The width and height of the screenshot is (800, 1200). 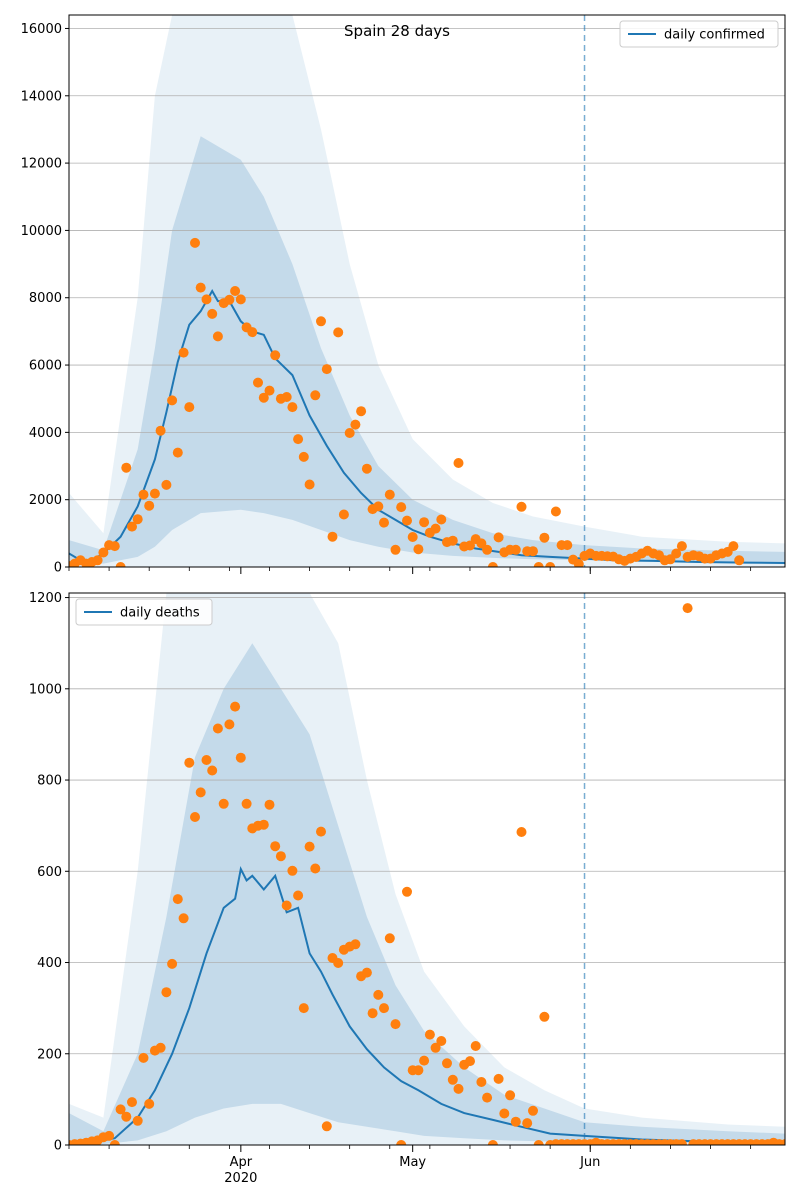 I want to click on chart-title: Spain 28 days, so click(x=397, y=31).